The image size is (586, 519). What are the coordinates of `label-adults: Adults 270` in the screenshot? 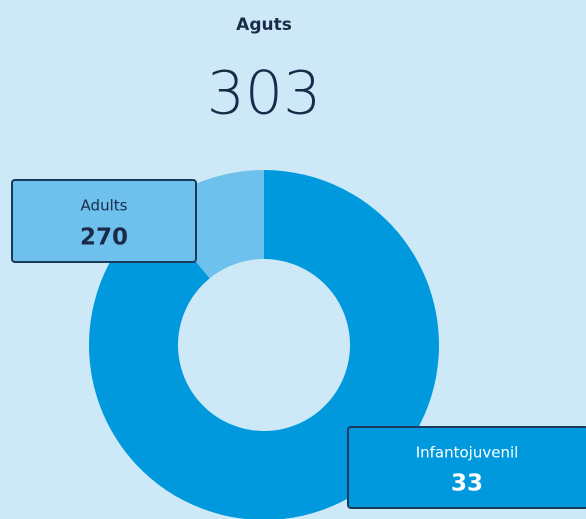 It's located at (104, 221).